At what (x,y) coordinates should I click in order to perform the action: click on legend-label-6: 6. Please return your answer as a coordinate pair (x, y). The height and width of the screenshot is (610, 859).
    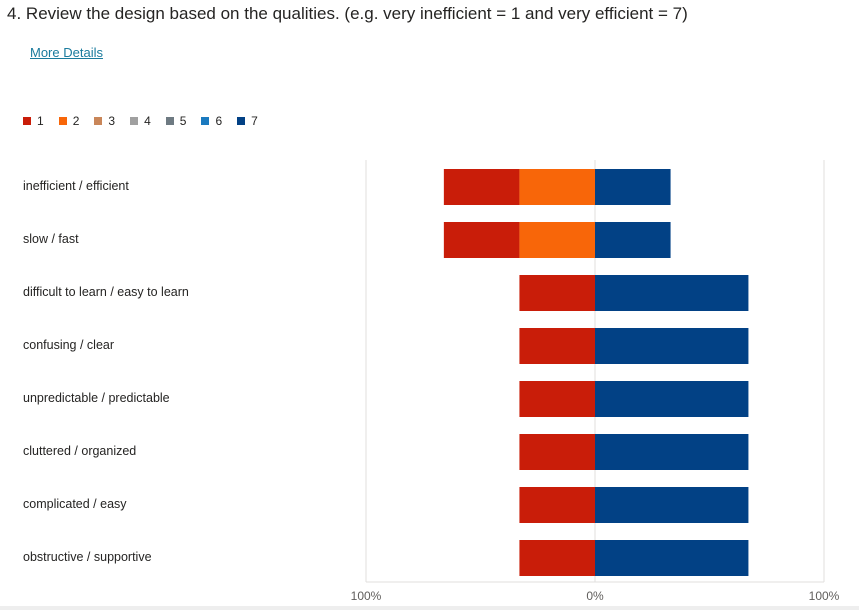
    Looking at the image, I should click on (219, 121).